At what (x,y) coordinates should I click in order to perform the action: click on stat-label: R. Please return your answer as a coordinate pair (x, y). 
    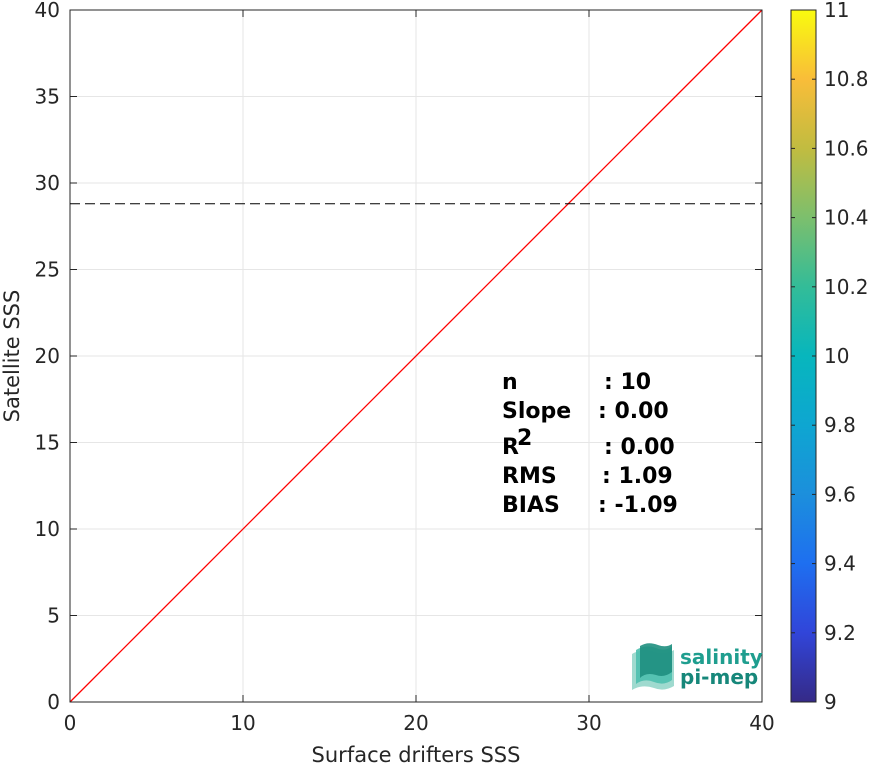
    Looking at the image, I should click on (510, 447).